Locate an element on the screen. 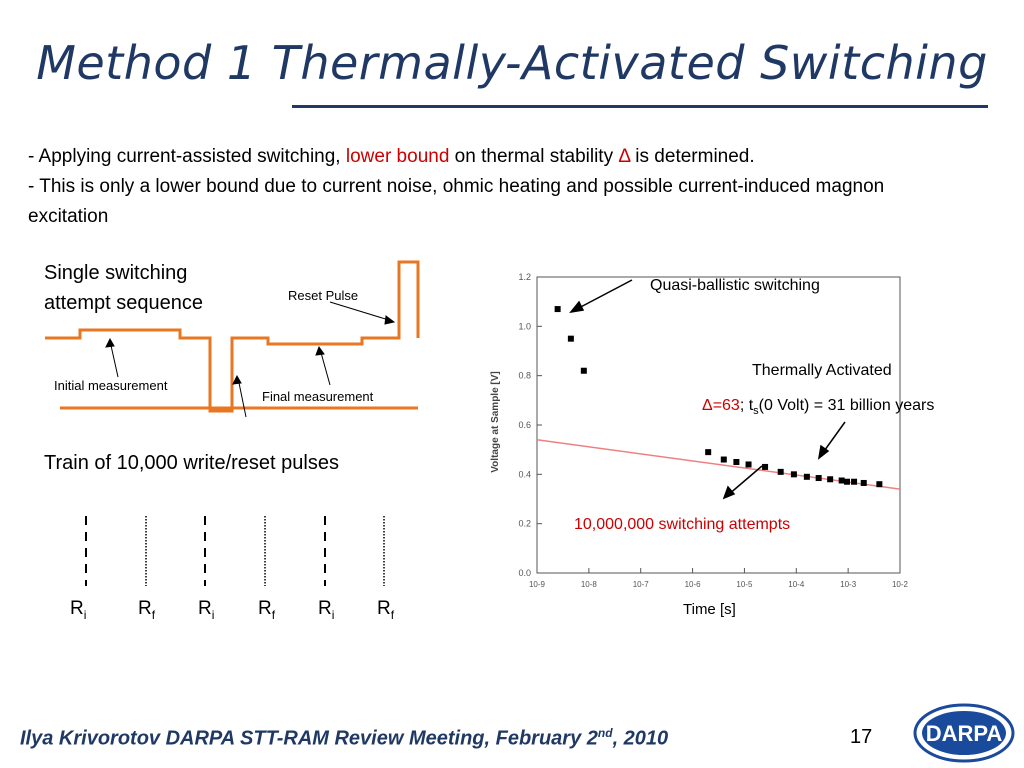  r-label-4: Rf is located at coordinates (267, 610).